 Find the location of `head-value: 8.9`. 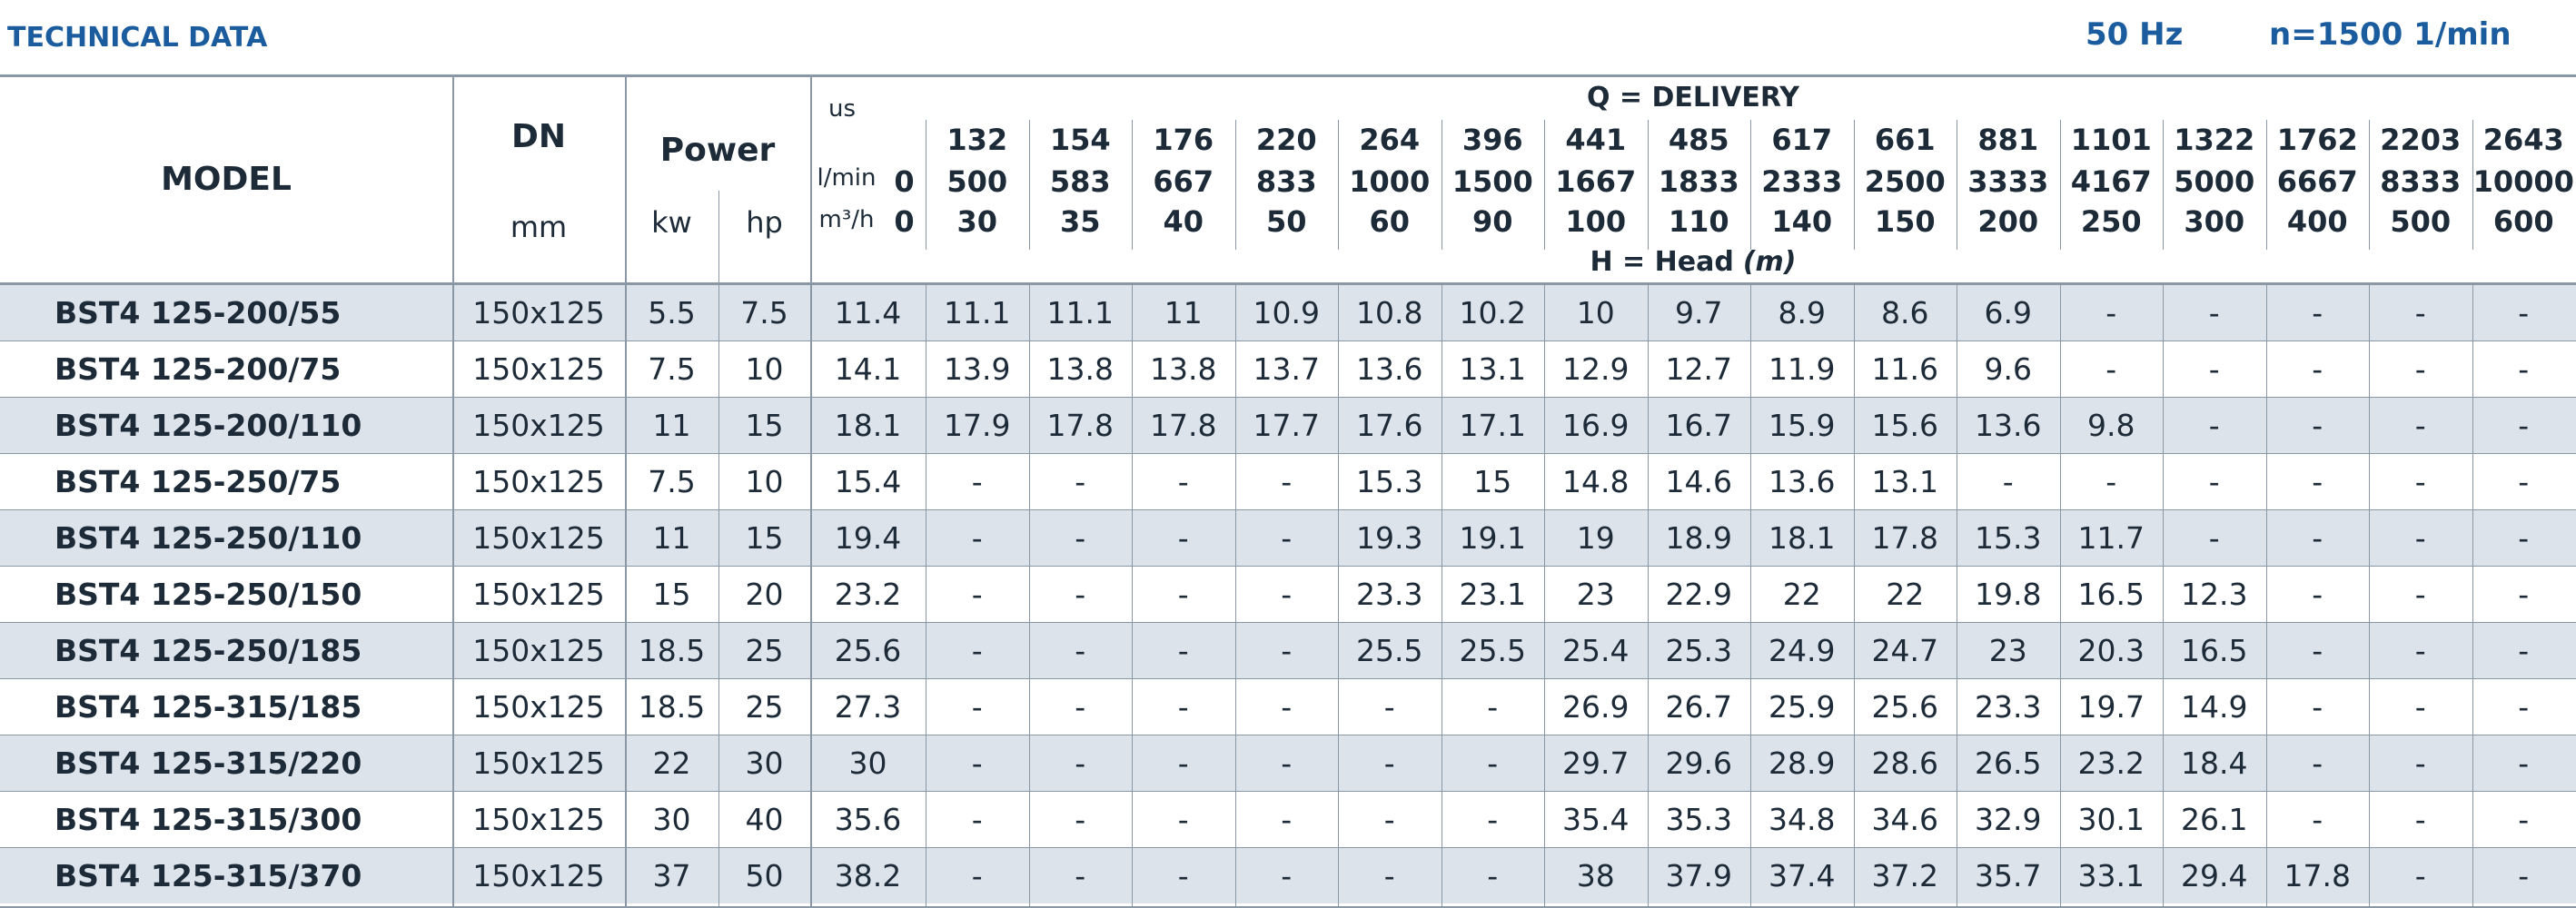

head-value: 8.9 is located at coordinates (1802, 312).